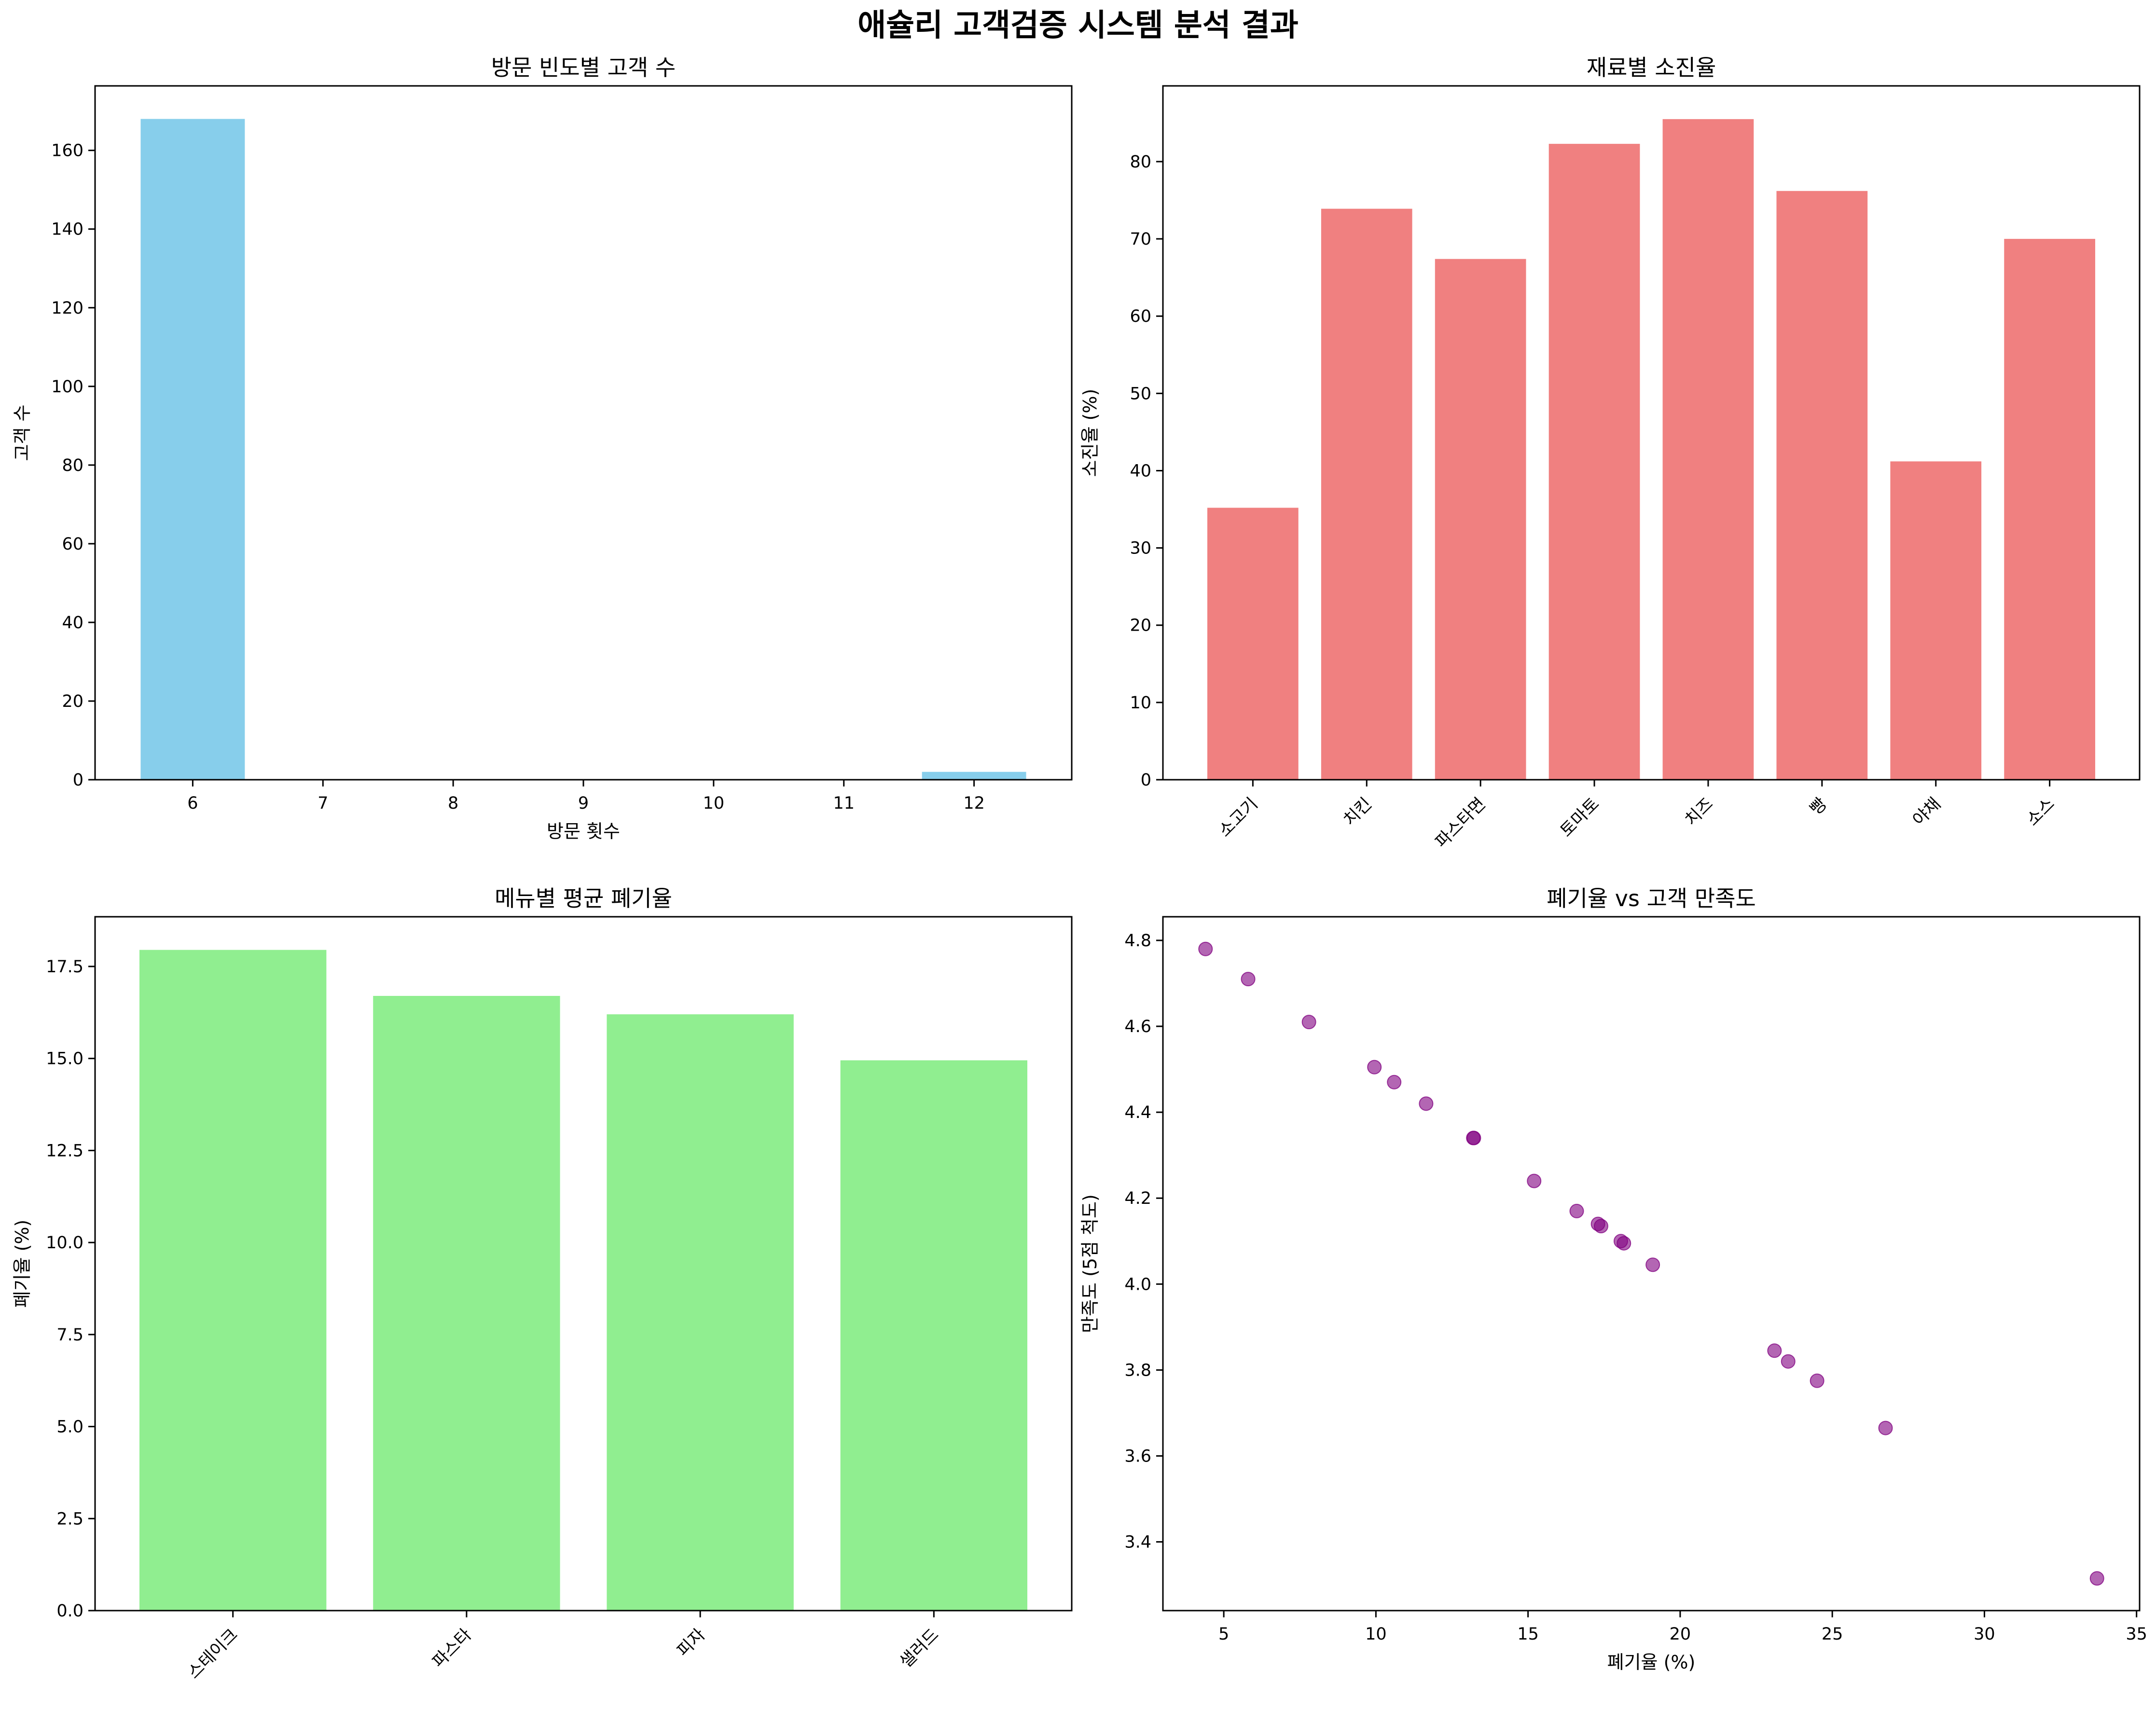 This screenshot has width=2156, height=1710. I want to click on waste-vs-satisfaction-xtick-label: 5, so click(1223, 1634).